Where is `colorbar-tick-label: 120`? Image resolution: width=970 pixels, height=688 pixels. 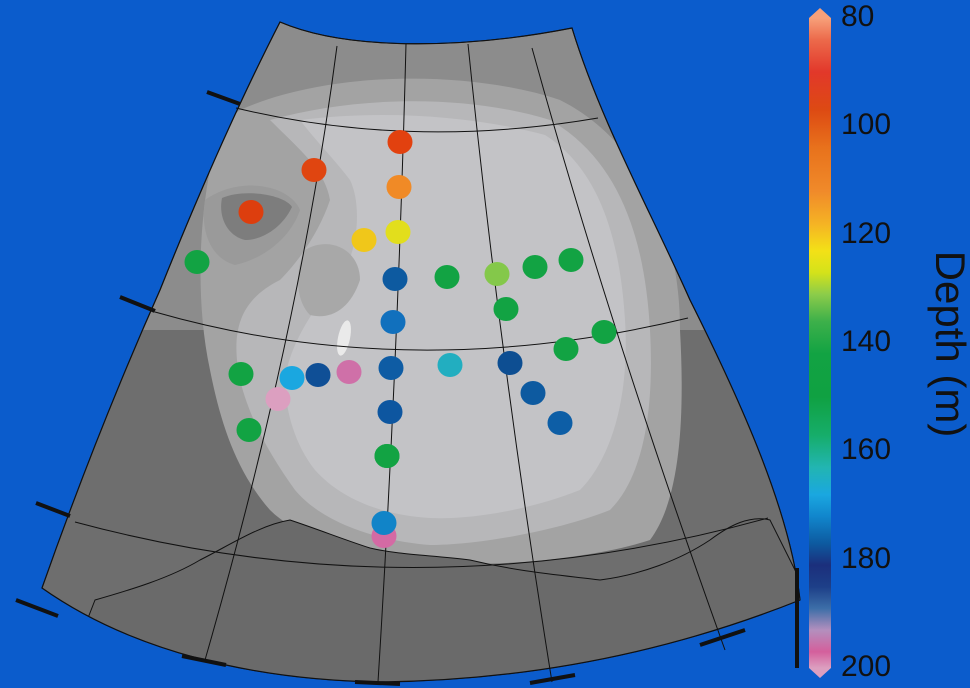
colorbar-tick-label: 120 is located at coordinates (866, 233).